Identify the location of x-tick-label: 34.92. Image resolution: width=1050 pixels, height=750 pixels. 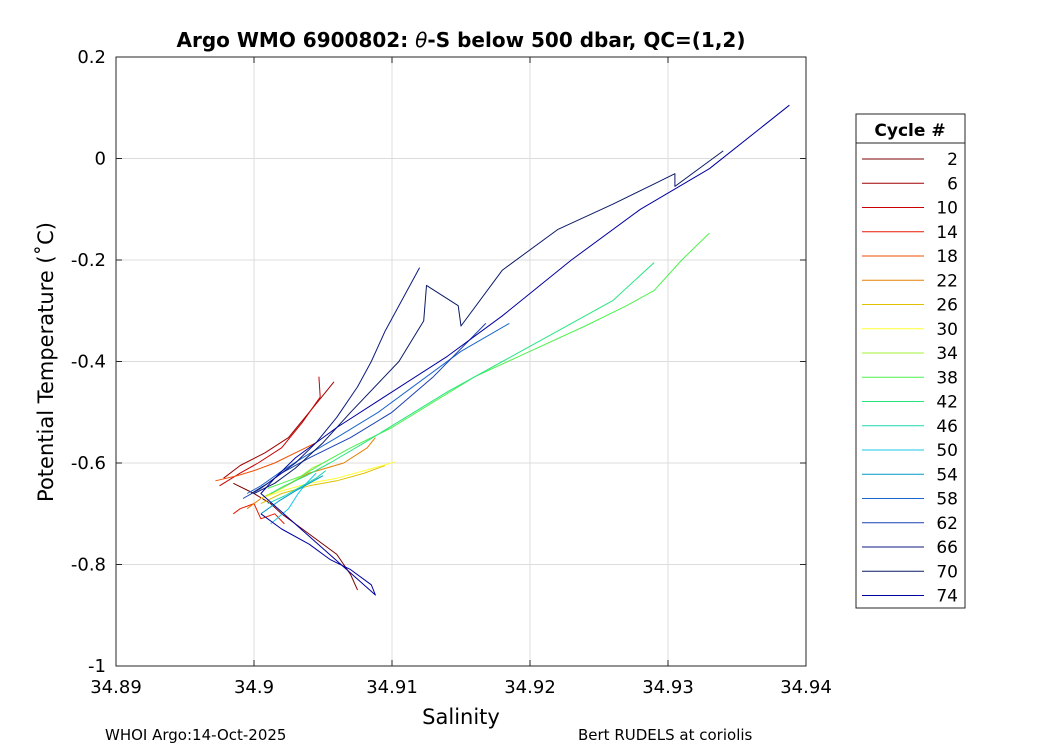
(530, 687).